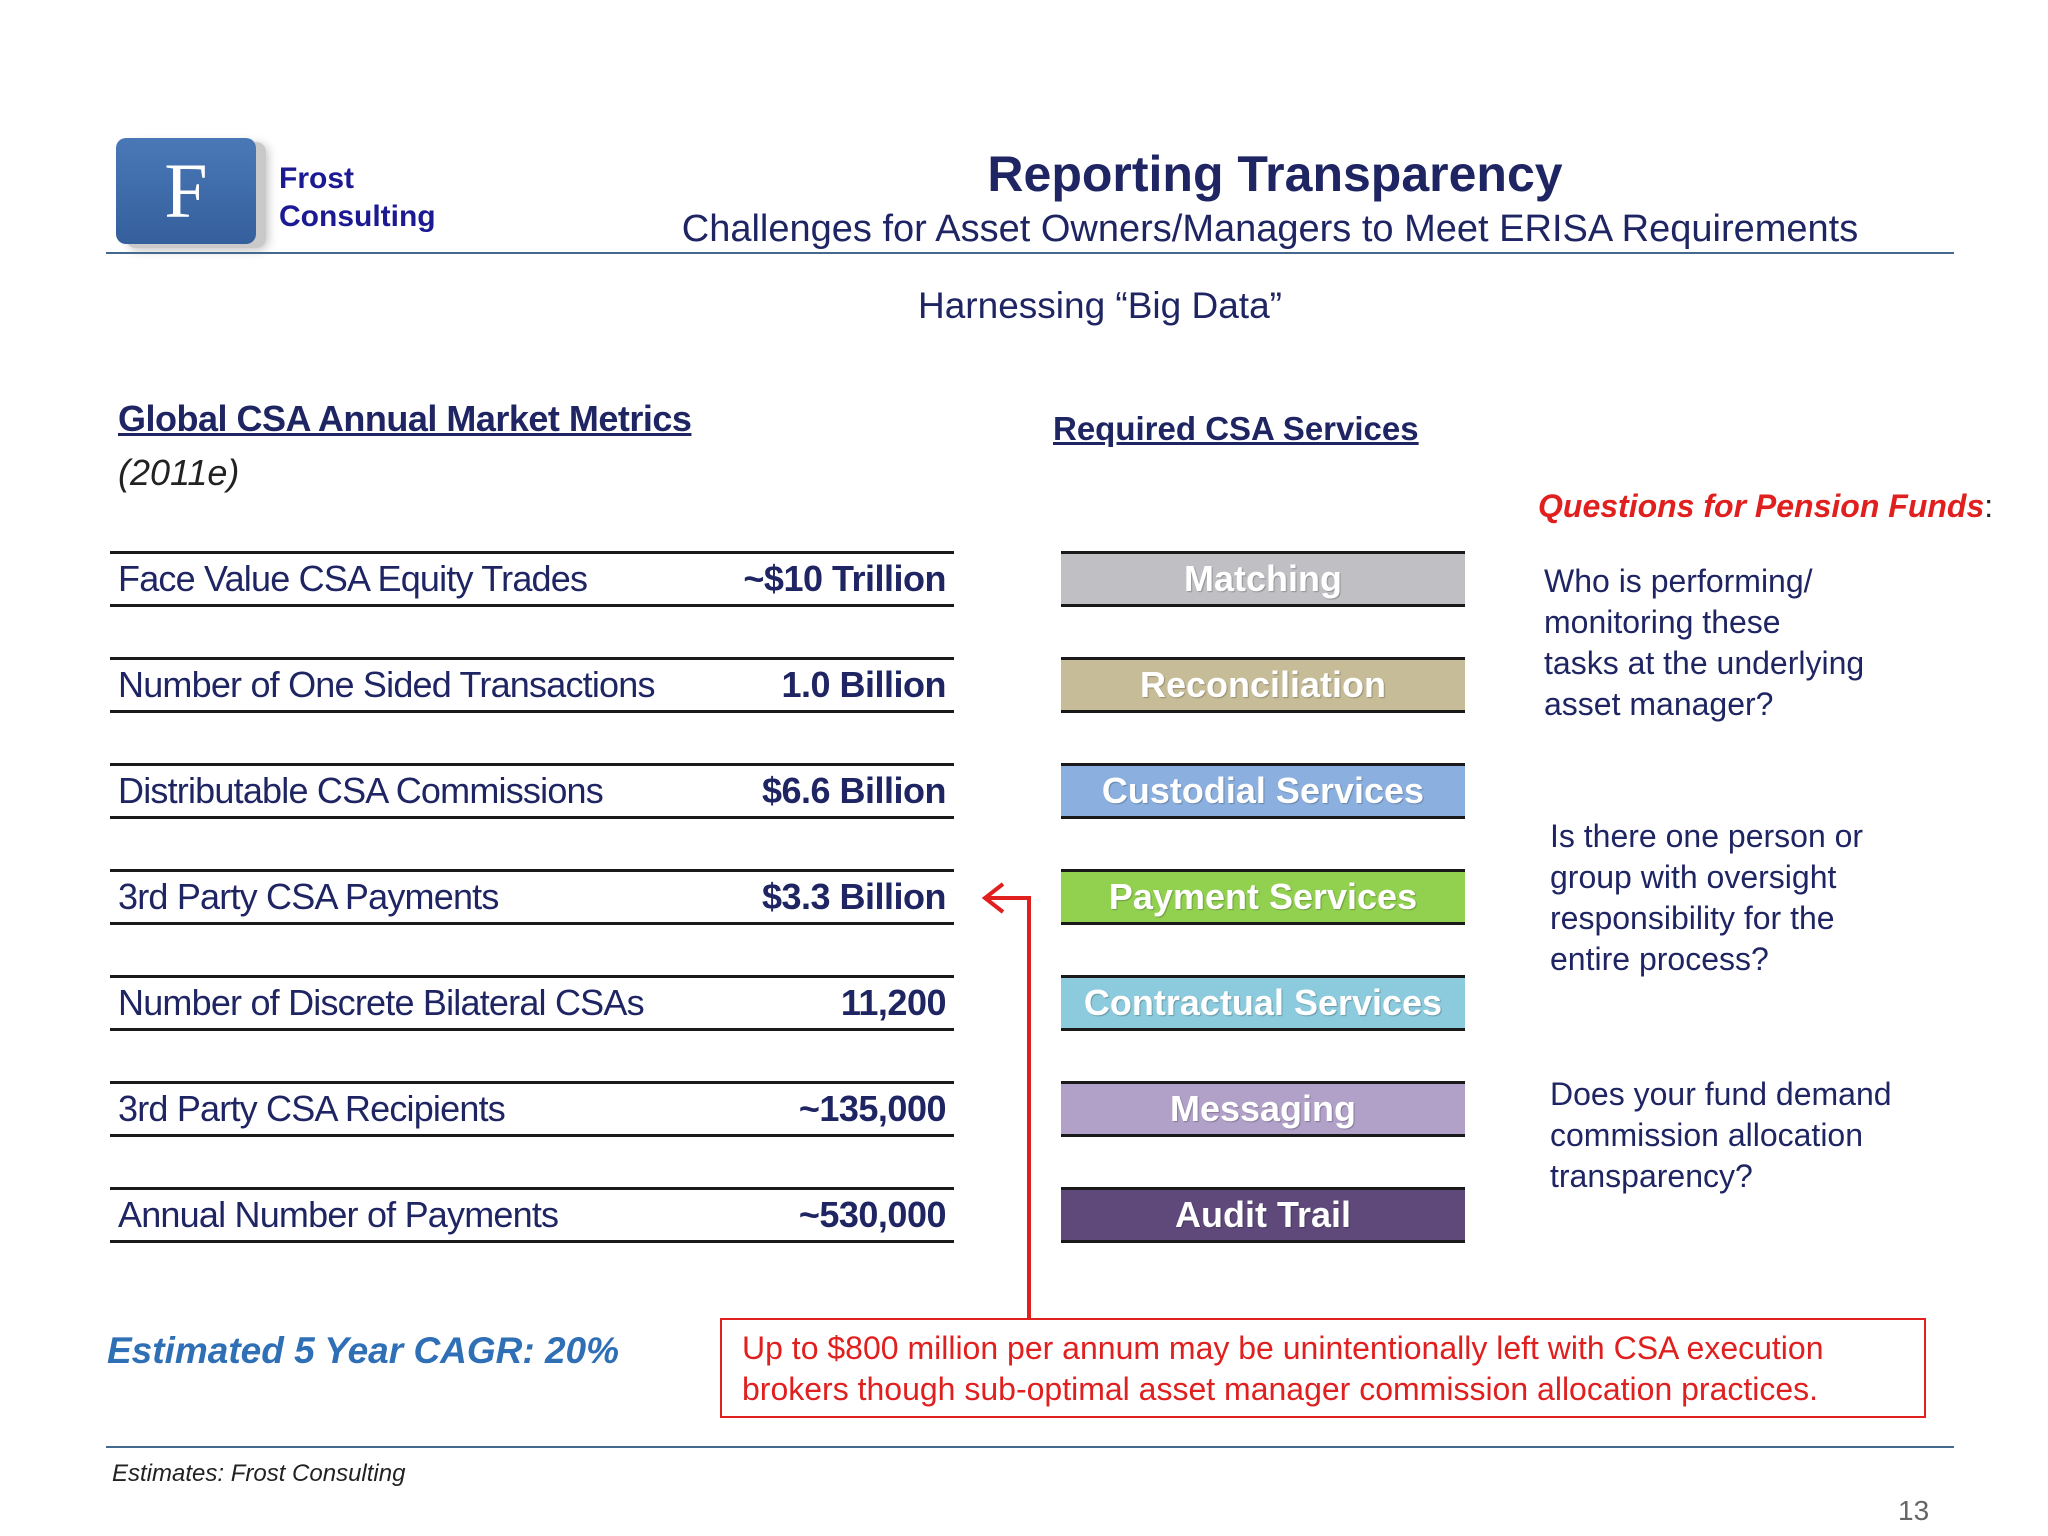 Image resolution: width=2048 pixels, height=1536 pixels. Describe the element at coordinates (1651, 1176) in the screenshot. I see `question-line: transparency?` at that location.